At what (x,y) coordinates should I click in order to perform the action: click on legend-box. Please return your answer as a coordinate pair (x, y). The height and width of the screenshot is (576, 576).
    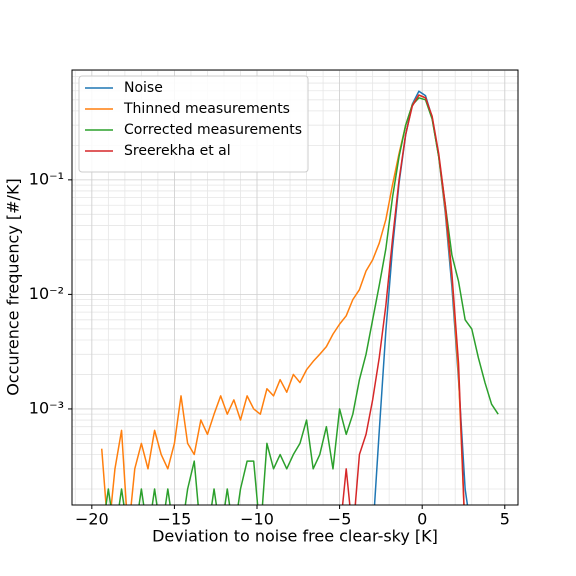
    Looking at the image, I should click on (193, 124).